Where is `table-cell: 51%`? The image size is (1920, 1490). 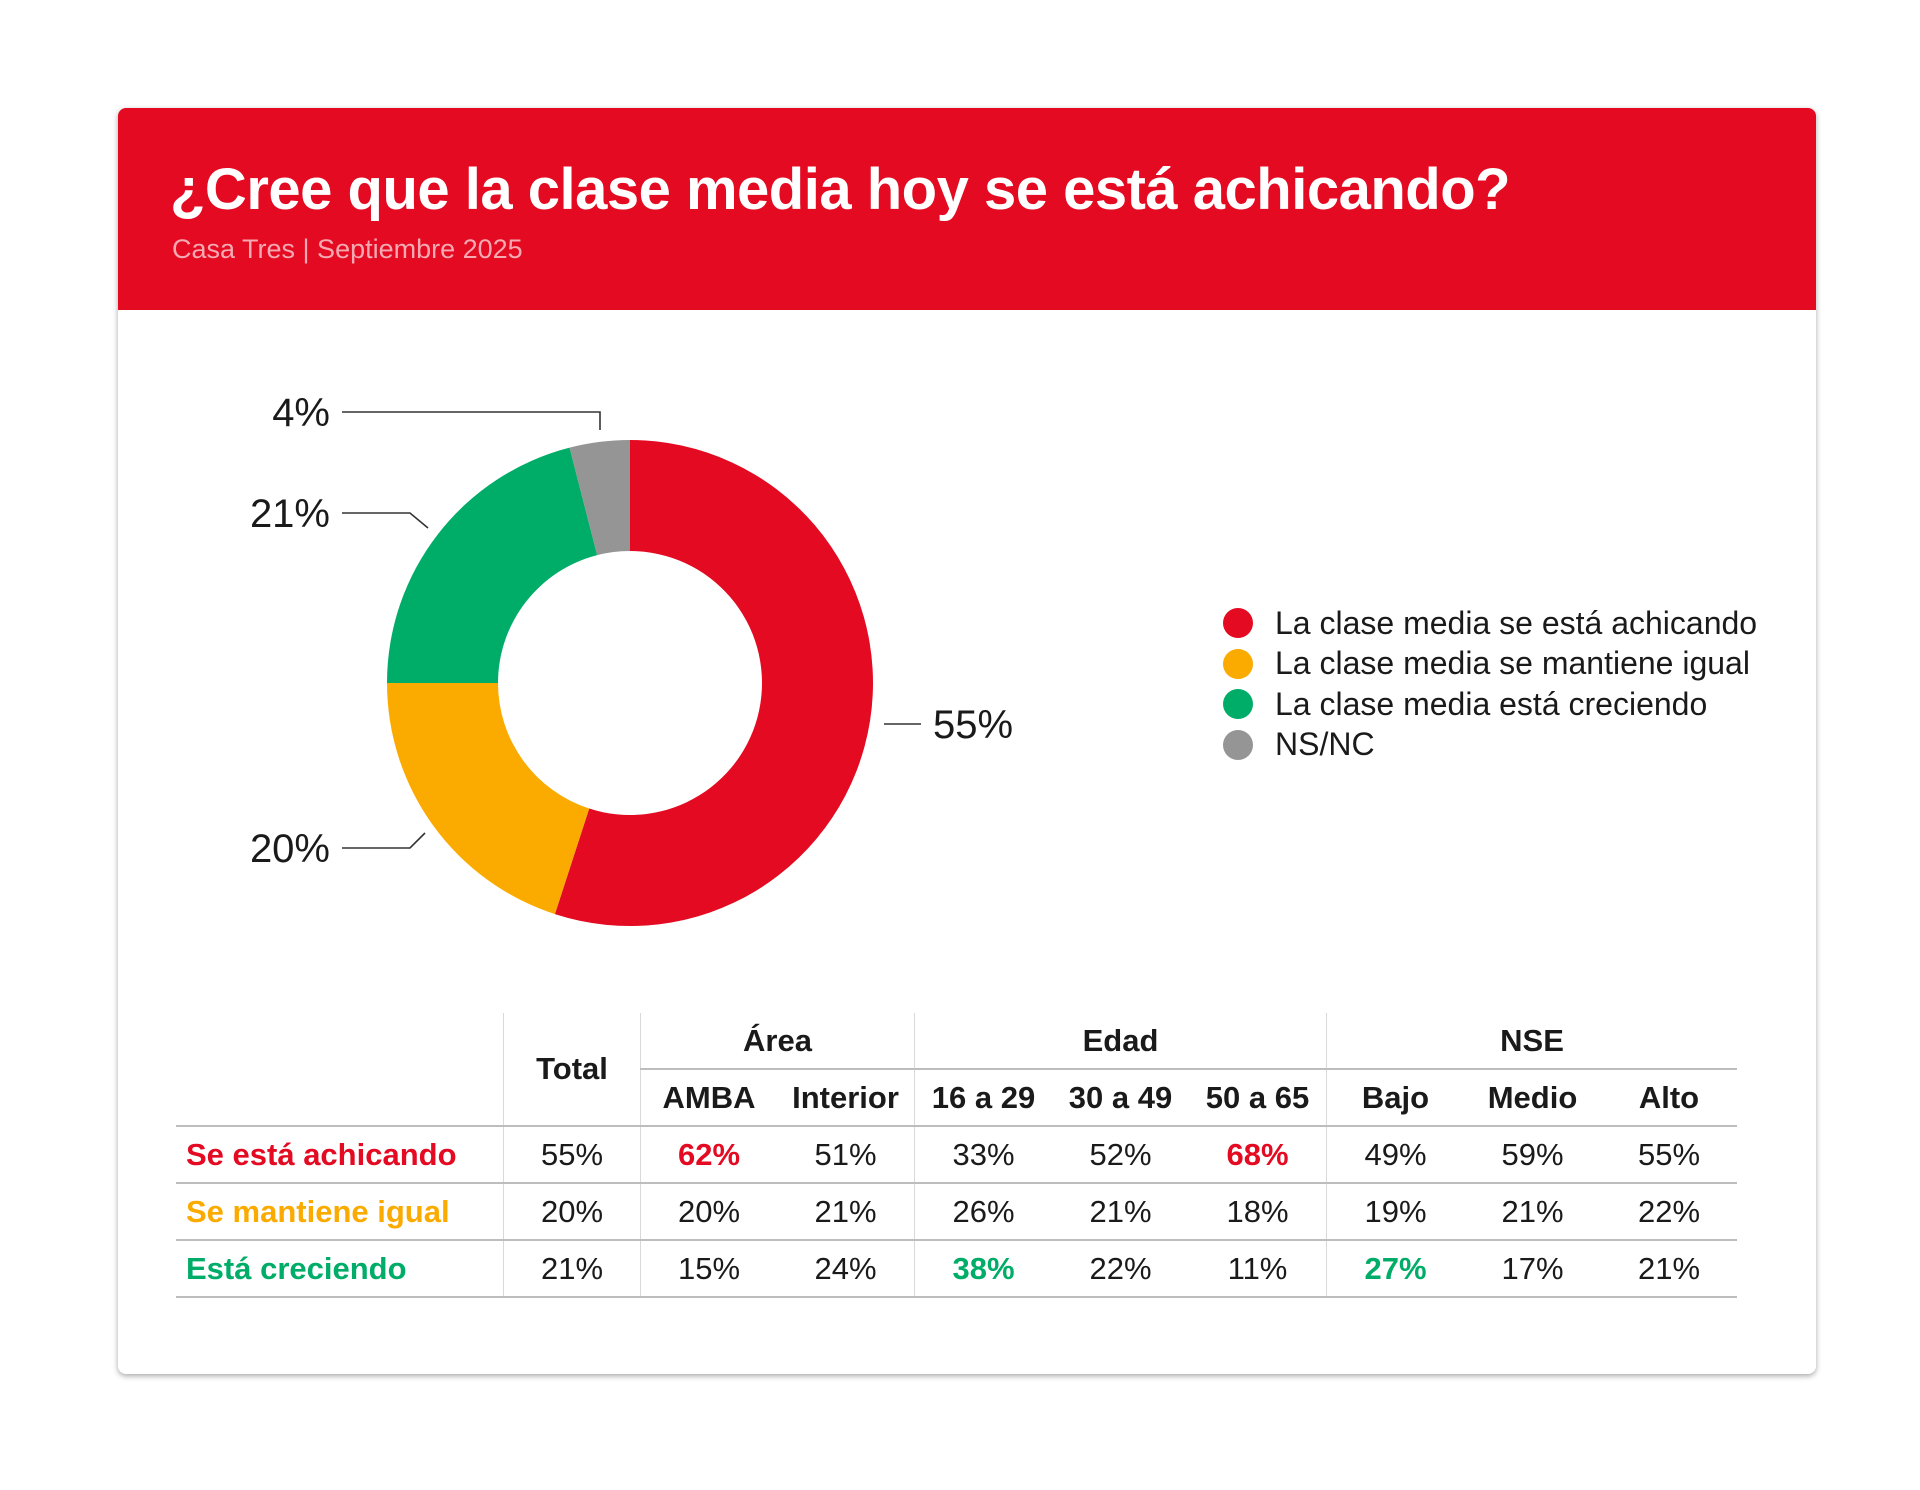 table-cell: 51% is located at coordinates (846, 1155).